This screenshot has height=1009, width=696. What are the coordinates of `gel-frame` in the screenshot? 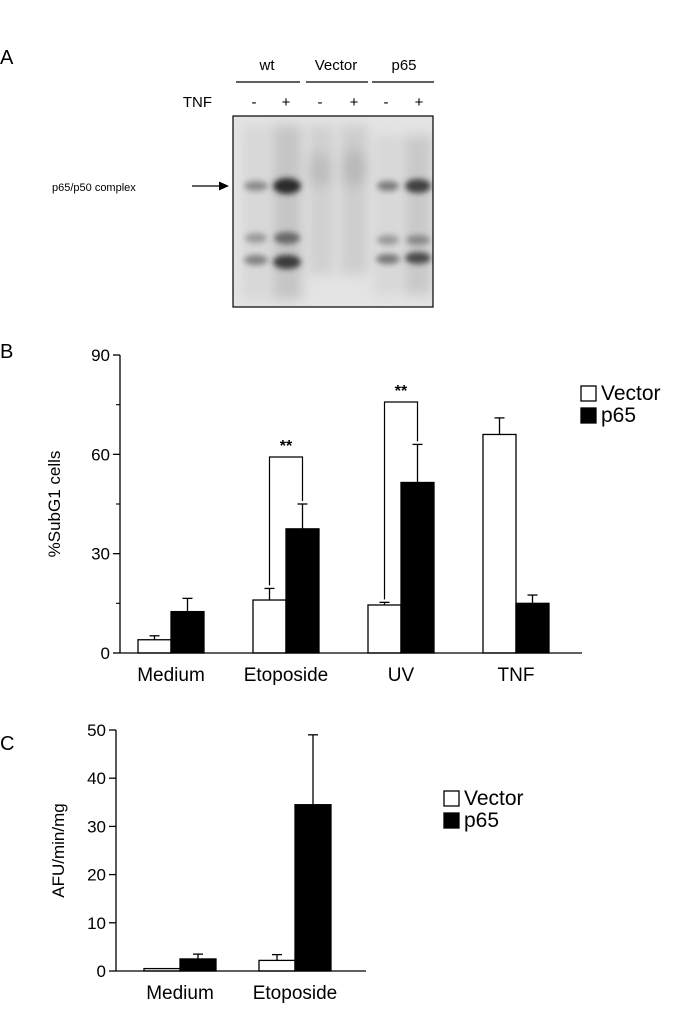 It's located at (333, 211).